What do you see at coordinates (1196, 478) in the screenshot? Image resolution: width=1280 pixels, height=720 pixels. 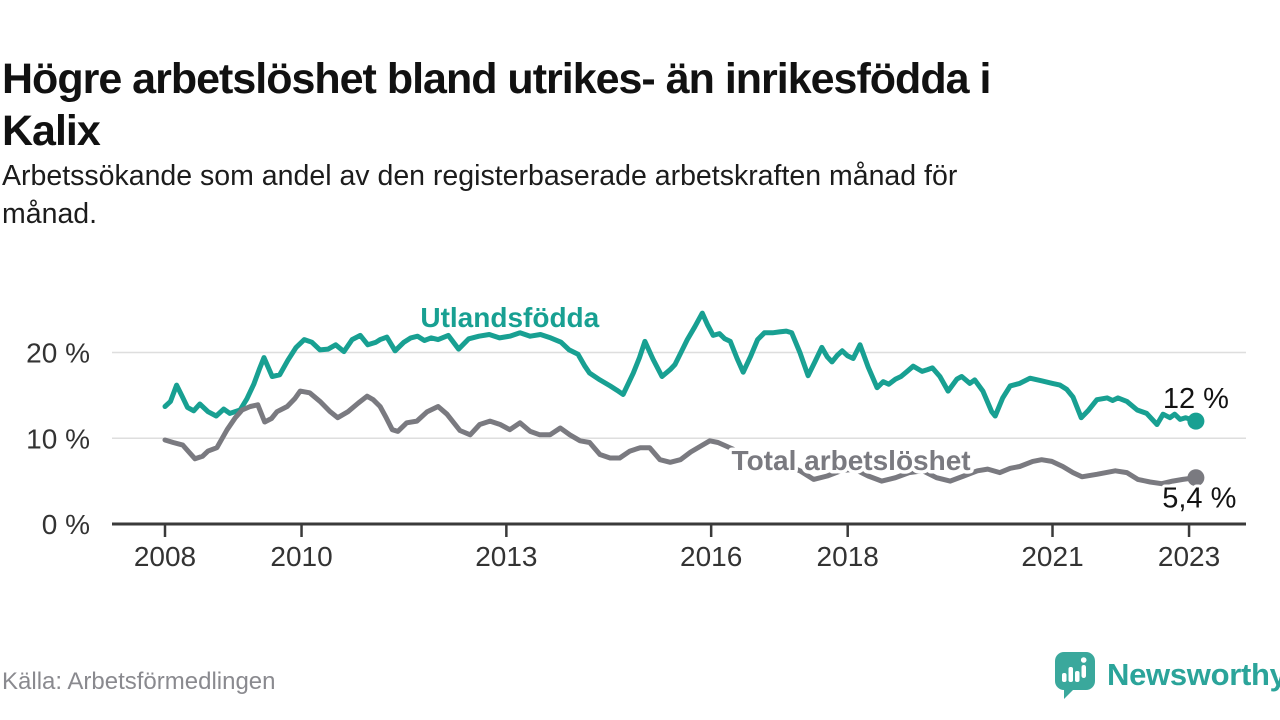 I see `series-end-dot-total` at bounding box center [1196, 478].